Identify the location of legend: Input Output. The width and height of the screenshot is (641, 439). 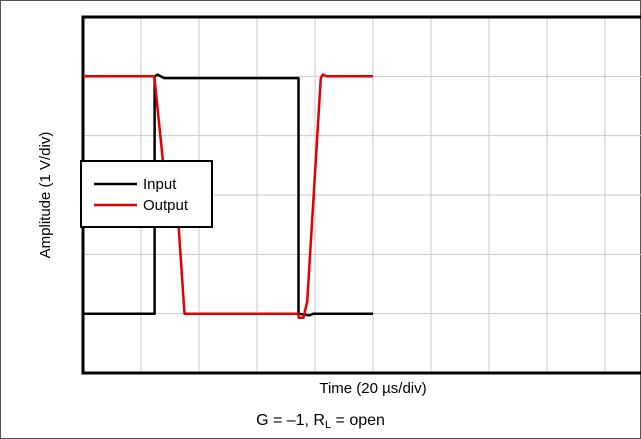
(146, 194).